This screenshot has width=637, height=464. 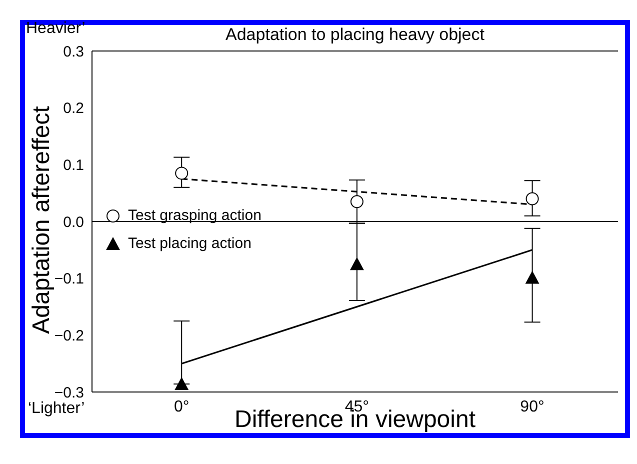 What do you see at coordinates (357, 407) in the screenshot?
I see `x-tick-label: 45°` at bounding box center [357, 407].